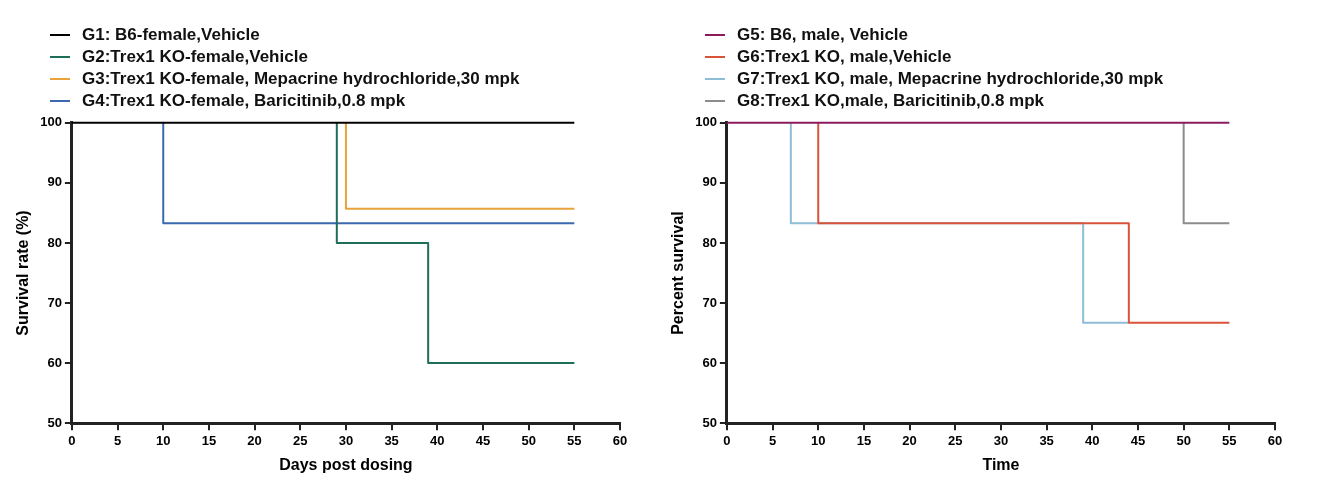 This screenshot has height=489, width=1319. I want to click on legend-label: G8:Trex1 KO,male, Baricitinib,0.8 mpk, so click(891, 101).